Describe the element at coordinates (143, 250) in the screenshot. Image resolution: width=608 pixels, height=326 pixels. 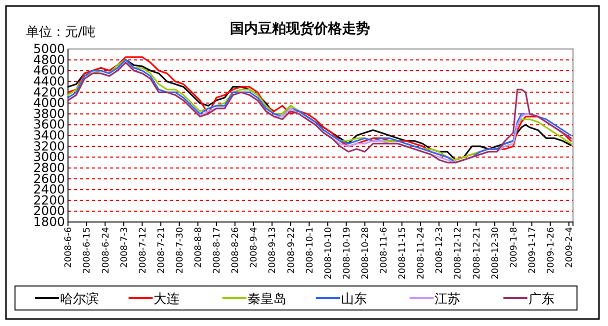
I see `x-tick-label: 2008-7-12` at that location.